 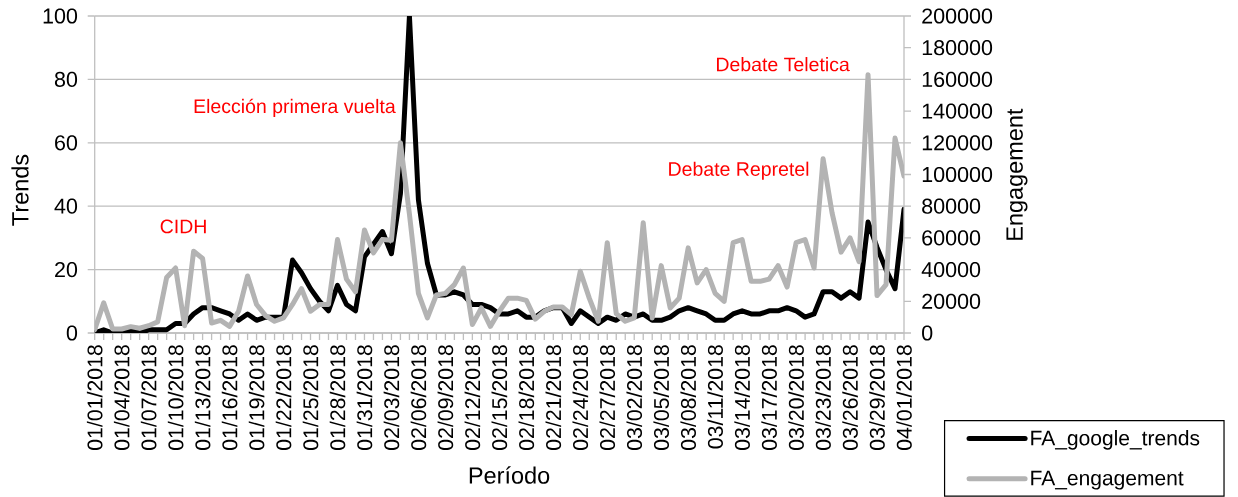 What do you see at coordinates (418, 397) in the screenshot?
I see `x-tick-label: 02/06/2018` at bounding box center [418, 397].